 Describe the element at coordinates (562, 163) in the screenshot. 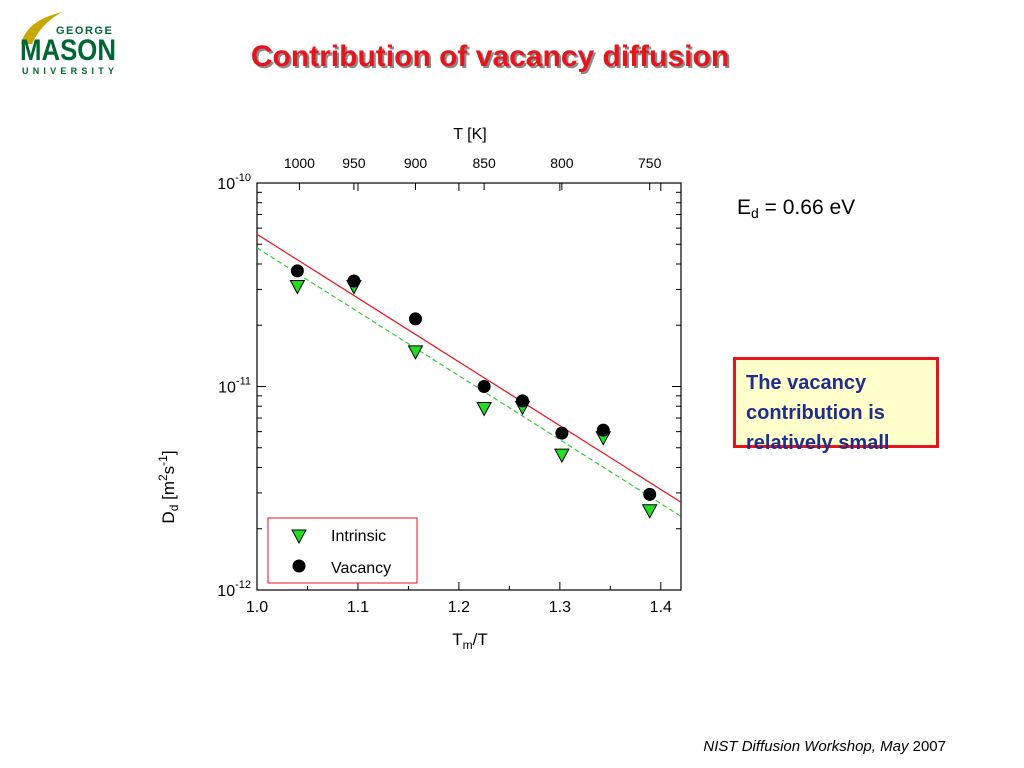

I see `top-tick-label: 800` at that location.